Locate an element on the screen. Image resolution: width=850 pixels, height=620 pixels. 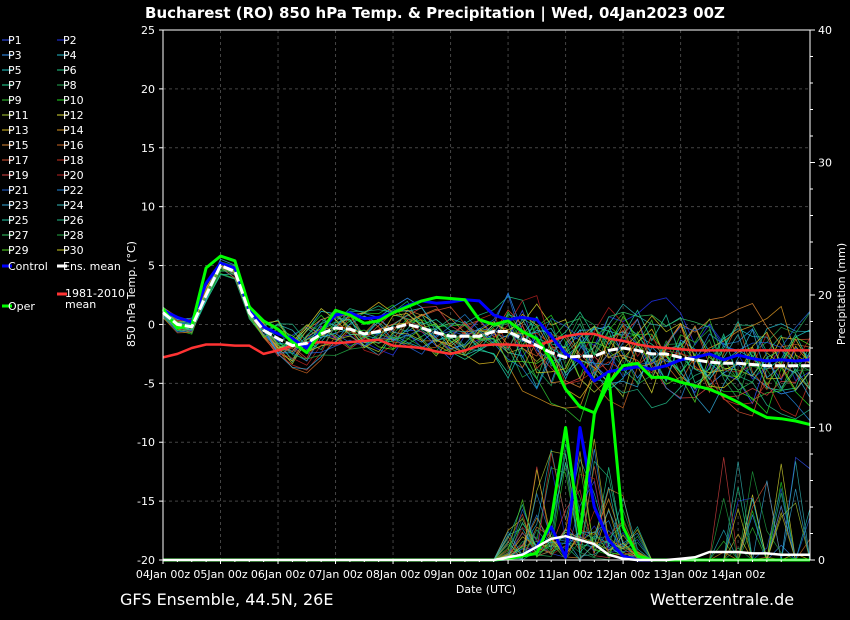
legend-label: Control is located at coordinates (28, 266).